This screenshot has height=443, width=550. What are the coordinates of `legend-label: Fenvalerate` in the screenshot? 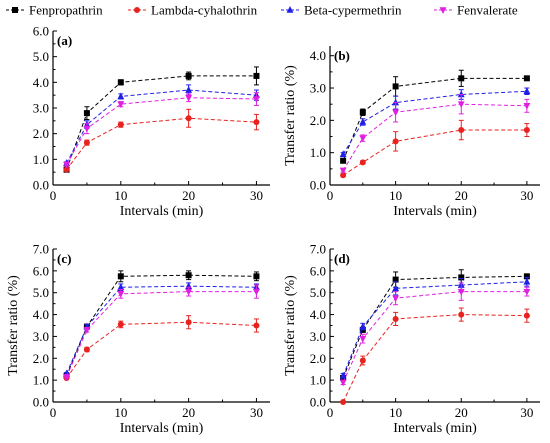 It's located at (487, 10).